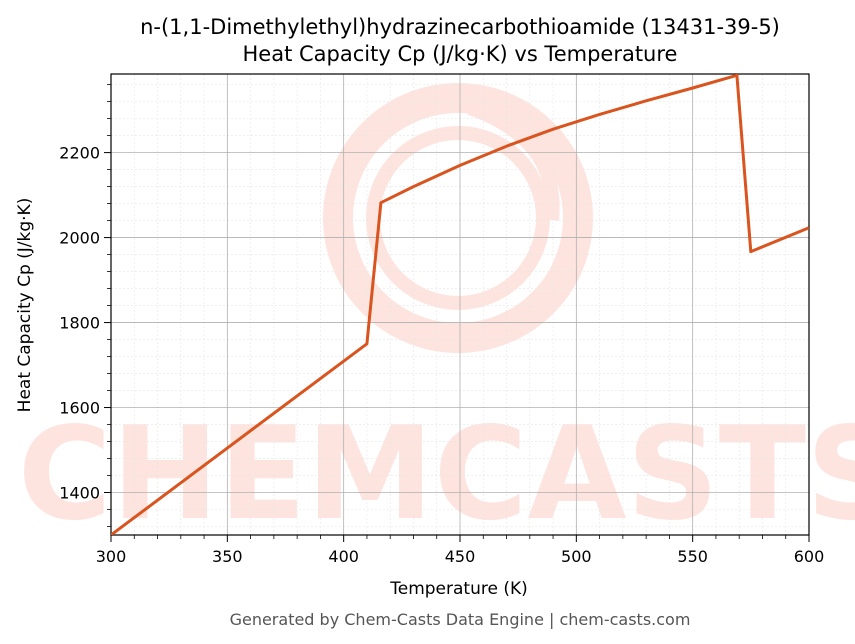 Image resolution: width=855 pixels, height=644 pixels. What do you see at coordinates (460, 54) in the screenshot?
I see `chart-title-line2: Heat Capacity Cp (J/kg·K) vs Temperature` at bounding box center [460, 54].